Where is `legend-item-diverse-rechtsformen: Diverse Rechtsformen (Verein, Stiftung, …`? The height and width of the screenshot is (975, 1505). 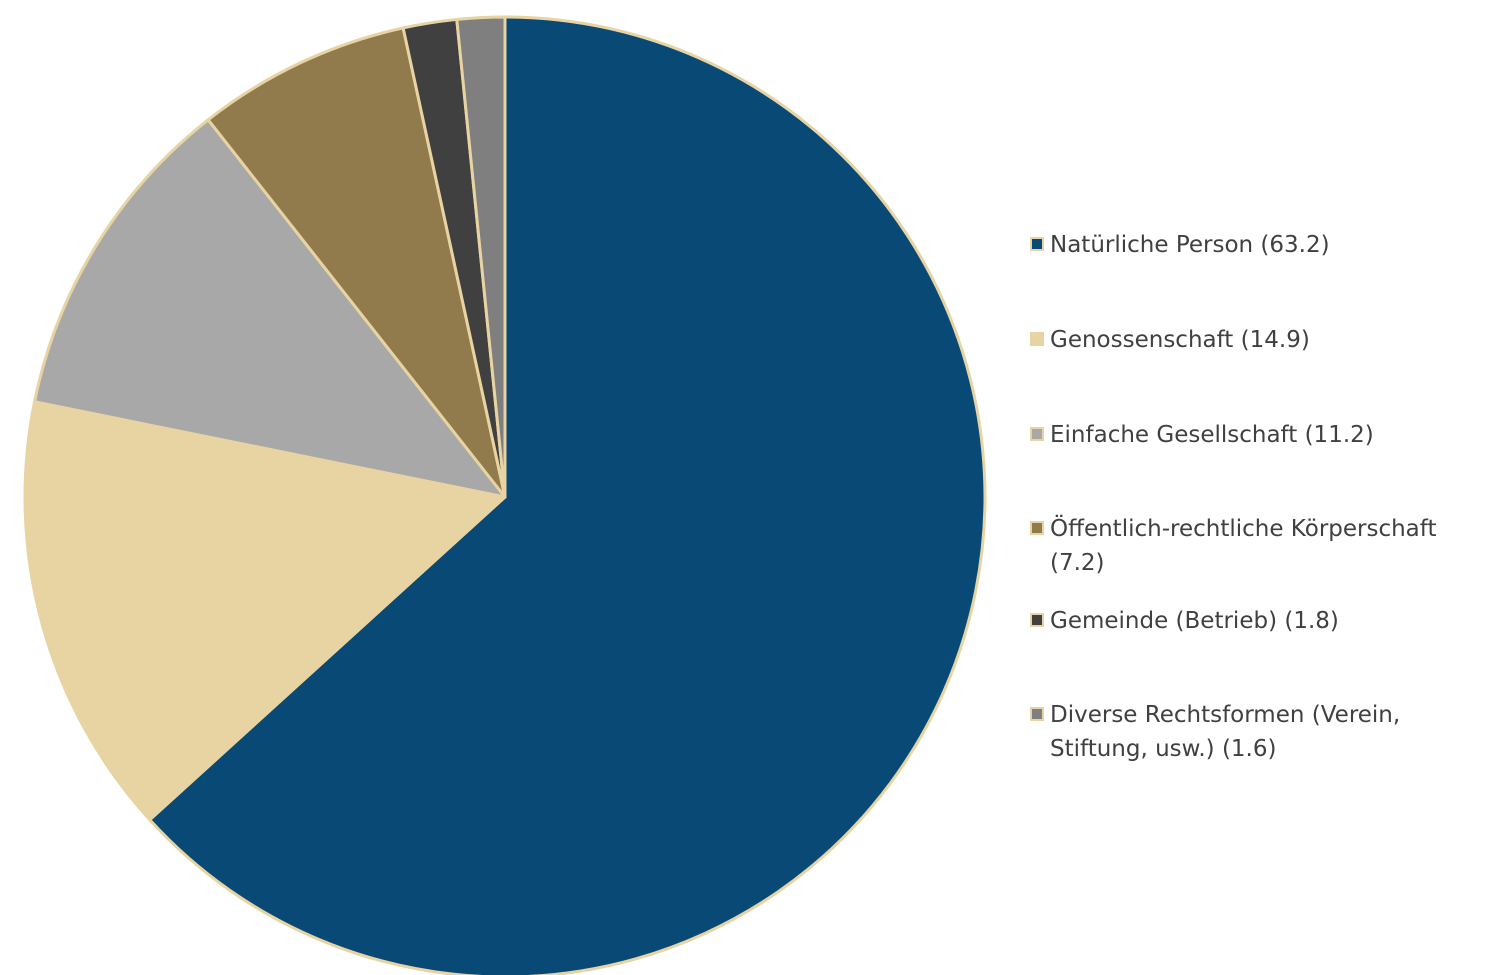 legend-item-diverse-rechtsformen: Diverse Rechtsformen (Verein, Stiftung, … is located at coordinates (1260, 732).